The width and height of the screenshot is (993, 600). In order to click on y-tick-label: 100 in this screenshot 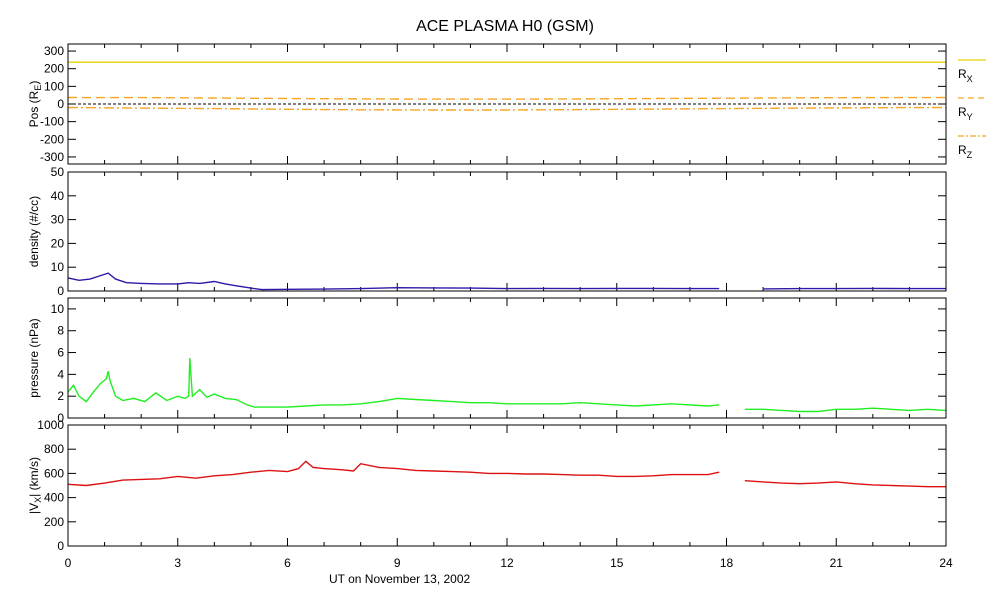, I will do `click(54, 86)`.